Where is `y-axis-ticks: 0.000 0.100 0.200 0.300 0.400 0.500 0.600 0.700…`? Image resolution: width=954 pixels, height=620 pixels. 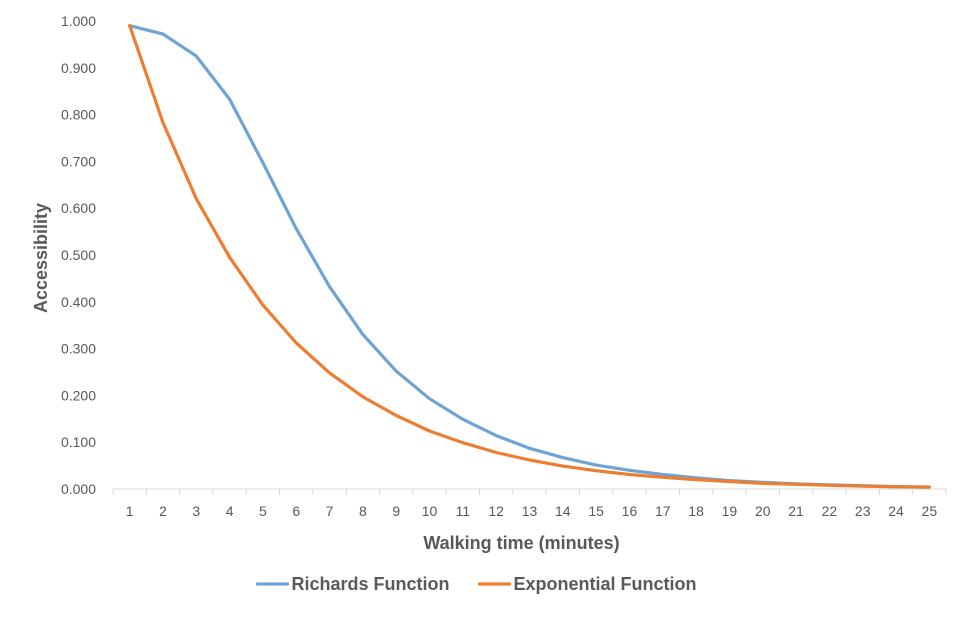 y-axis-ticks: 0.000 0.100 0.200 0.300 0.400 0.500 0.600 0.700… is located at coordinates (78, 255).